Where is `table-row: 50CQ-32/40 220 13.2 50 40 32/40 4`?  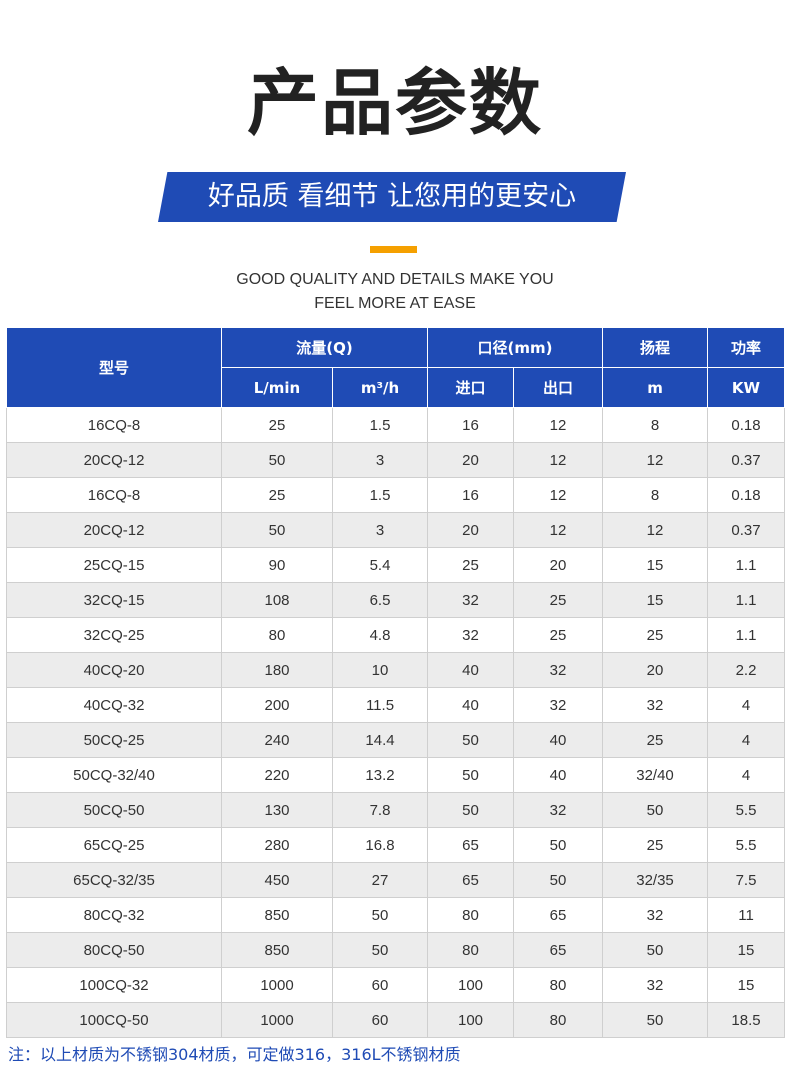 table-row: 50CQ-32/40 220 13.2 50 40 32/40 4 is located at coordinates (396, 775).